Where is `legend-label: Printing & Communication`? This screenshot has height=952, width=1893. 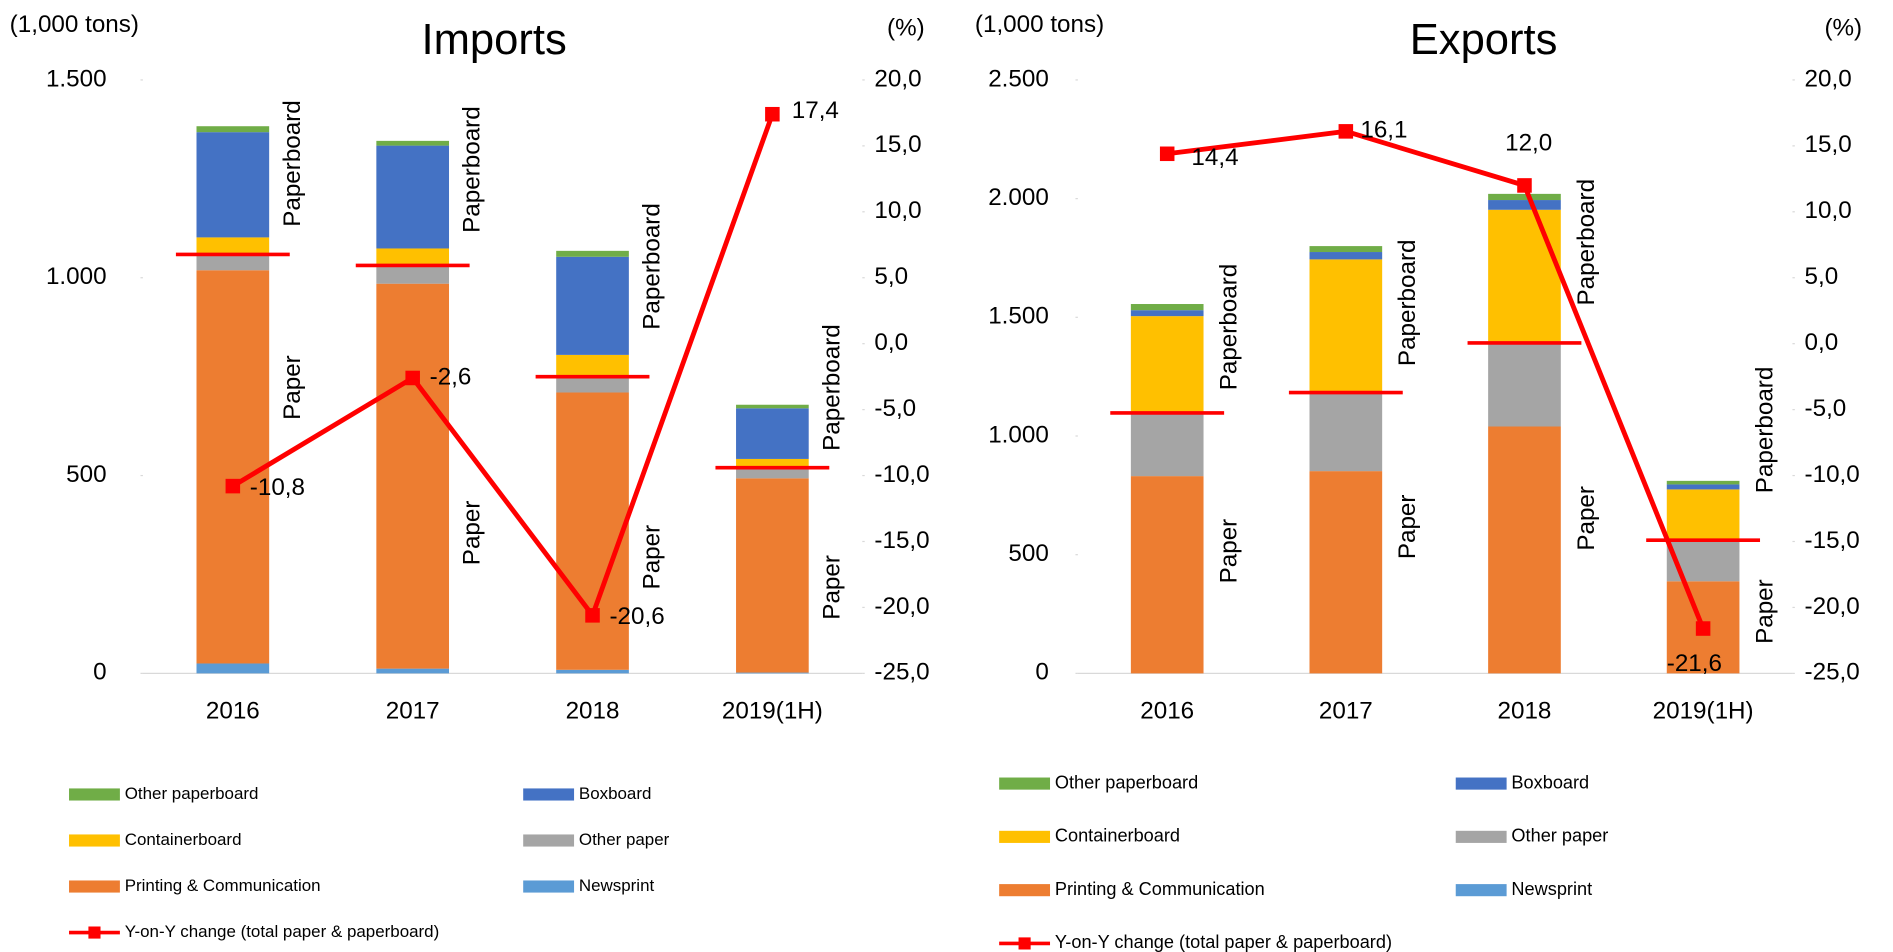 legend-label: Printing & Communication is located at coordinates (1160, 889).